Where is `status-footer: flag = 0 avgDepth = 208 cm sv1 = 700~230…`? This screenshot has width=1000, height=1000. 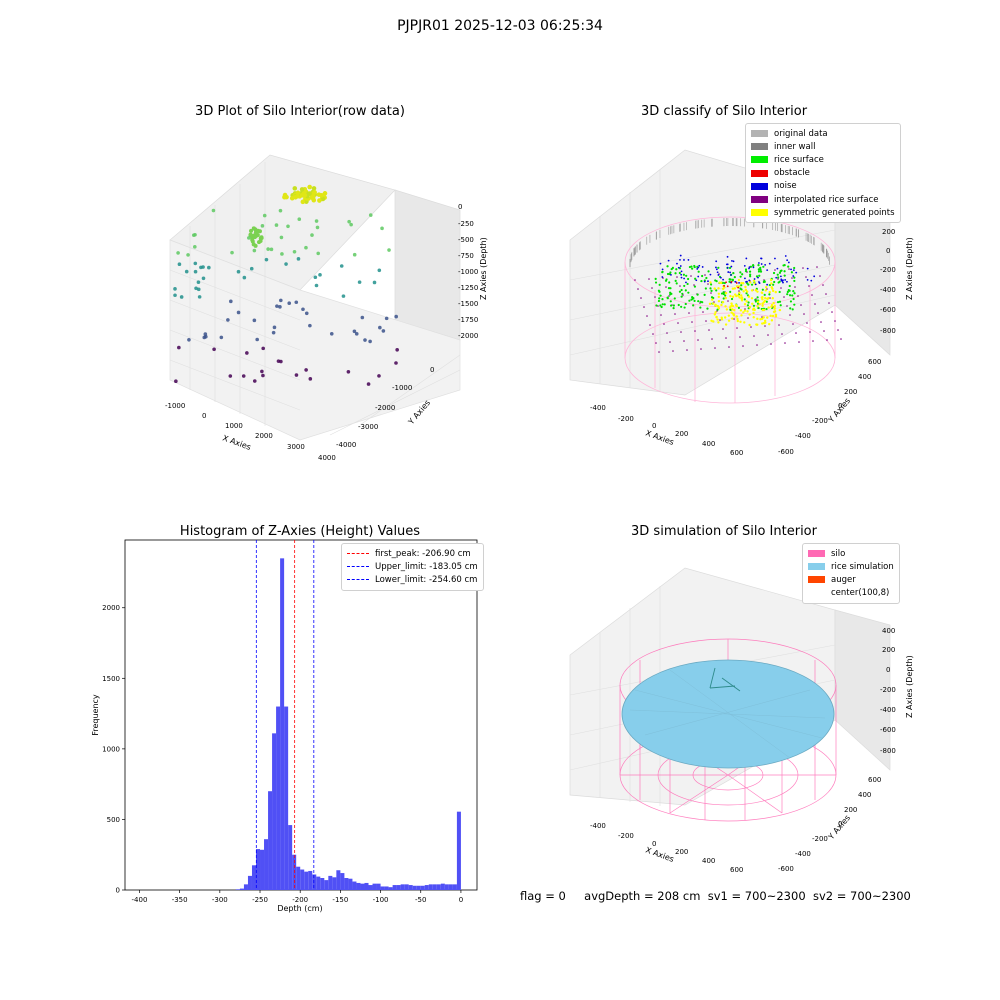
status-footer: flag = 0 avgDepth = 208 cm sv1 = 700~230… is located at coordinates (715, 896).